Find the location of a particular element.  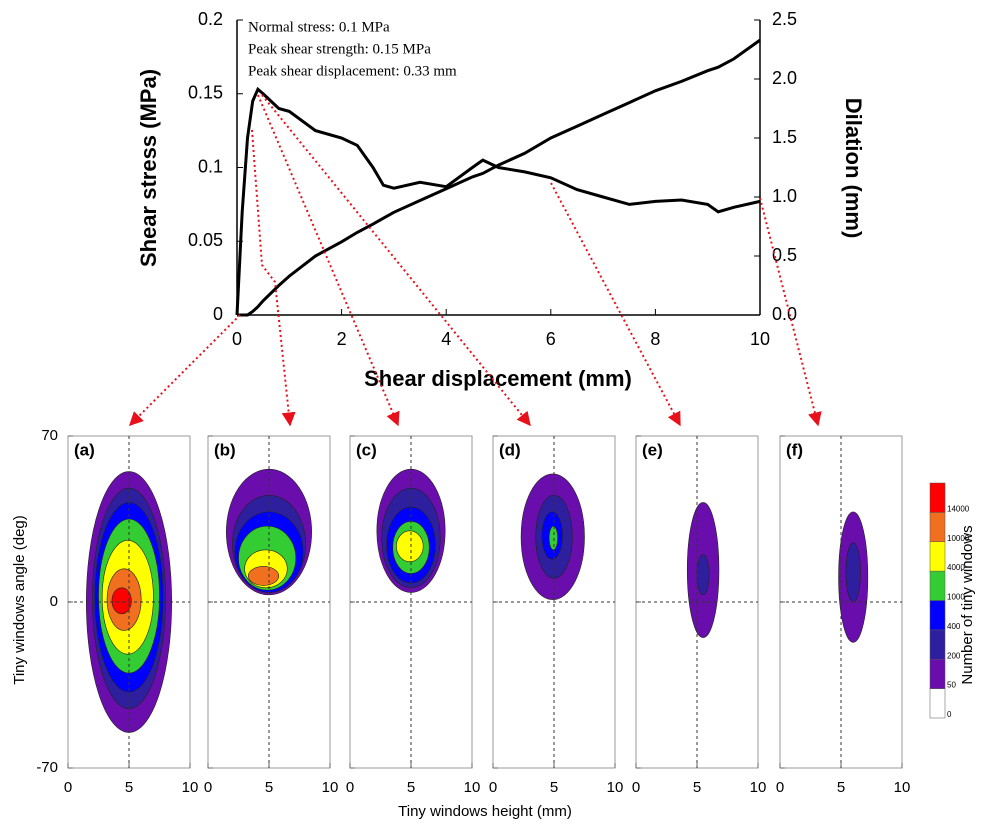

y-tick-label: 0.15 is located at coordinates (205, 93).